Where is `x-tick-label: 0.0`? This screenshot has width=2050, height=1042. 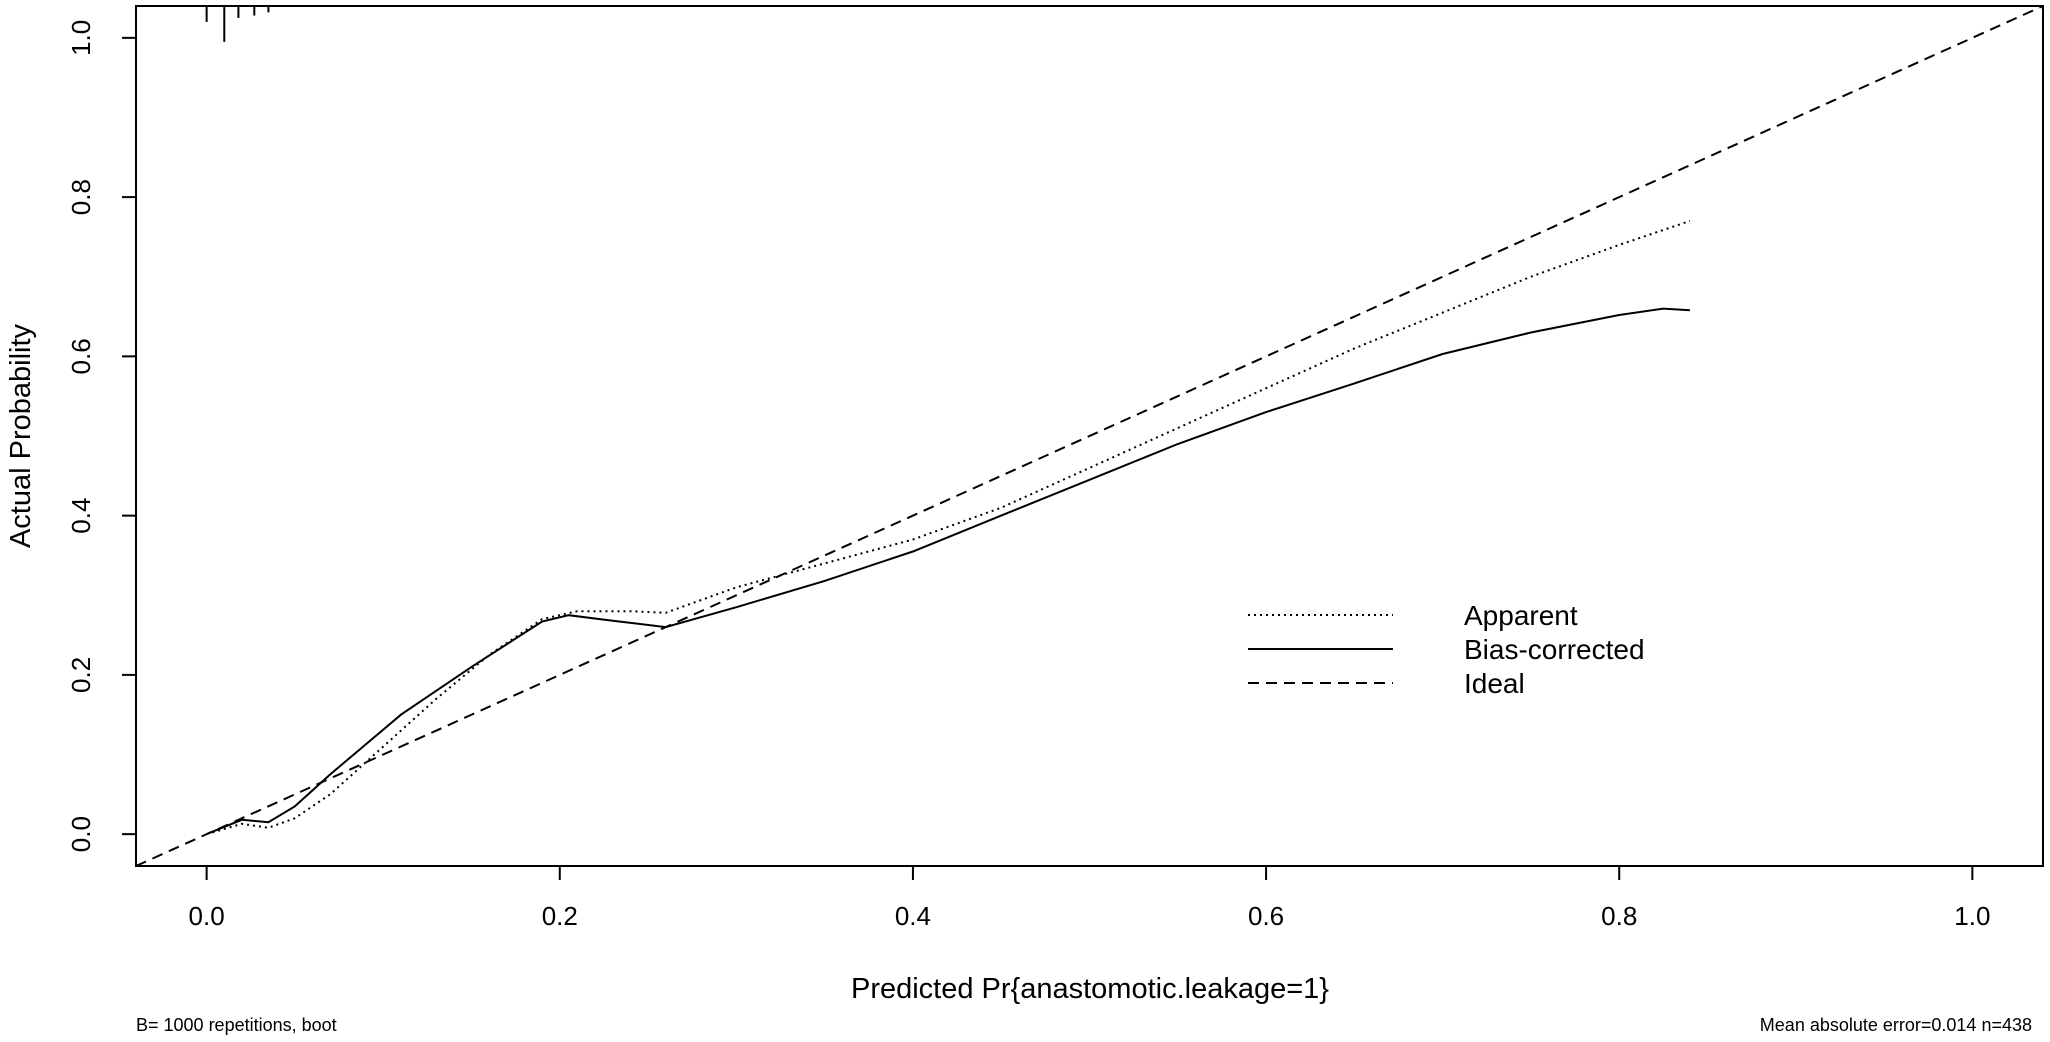
x-tick-label: 0.0 is located at coordinates (207, 916).